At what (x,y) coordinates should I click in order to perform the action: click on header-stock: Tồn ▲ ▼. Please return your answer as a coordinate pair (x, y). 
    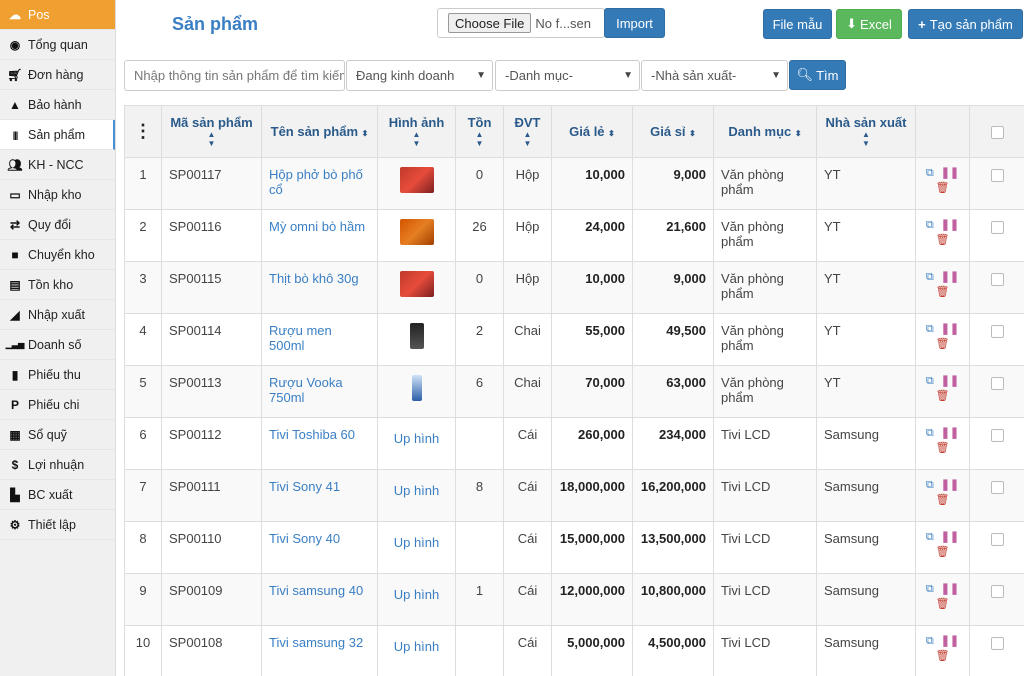
    Looking at the image, I should click on (479, 131).